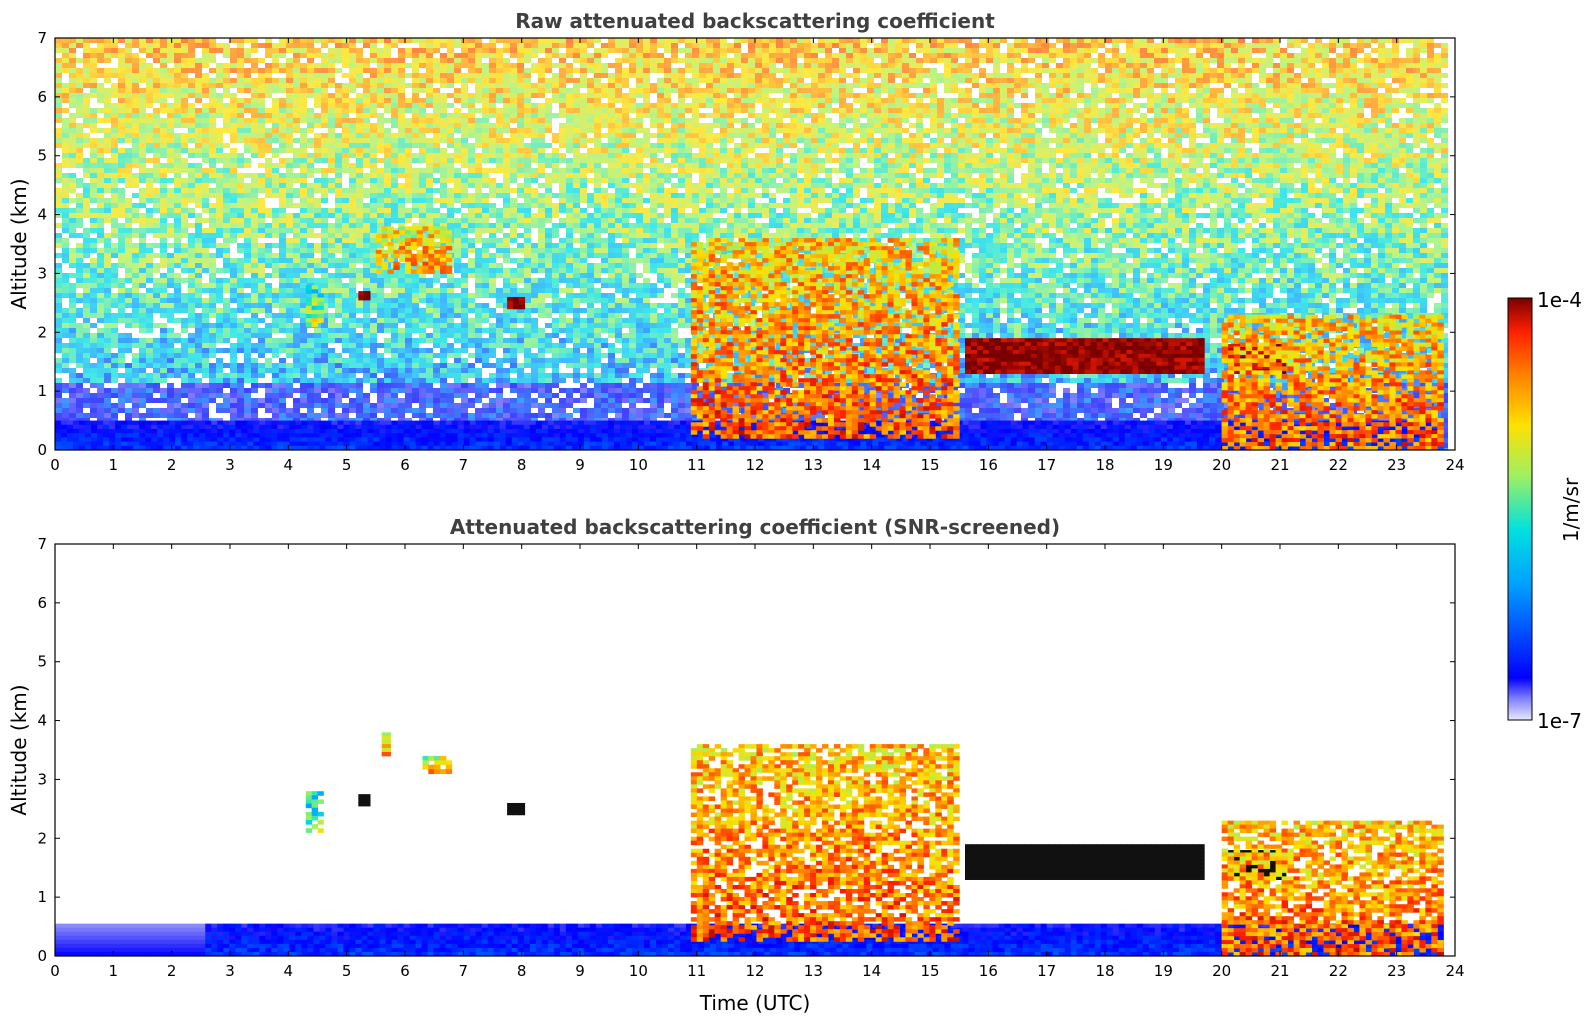  I want to click on colorbar-min-label: 1e-7, so click(1559, 721).